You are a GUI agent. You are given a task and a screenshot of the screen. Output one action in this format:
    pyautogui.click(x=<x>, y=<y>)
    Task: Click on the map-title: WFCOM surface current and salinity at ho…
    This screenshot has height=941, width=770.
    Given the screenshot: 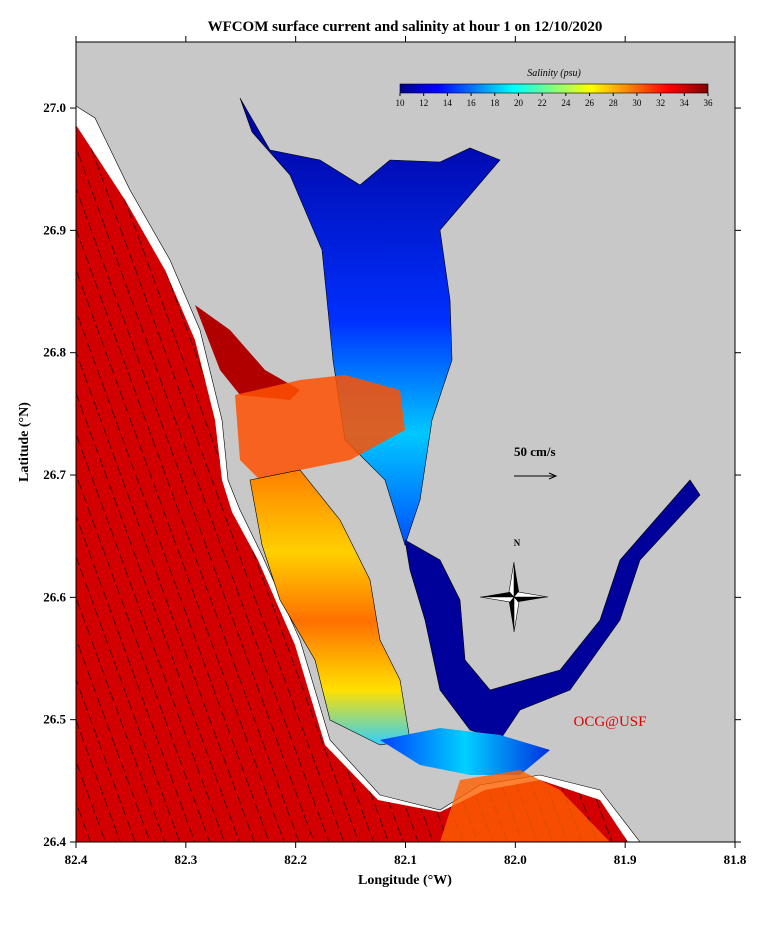 What is the action you would take?
    pyautogui.click(x=405, y=27)
    